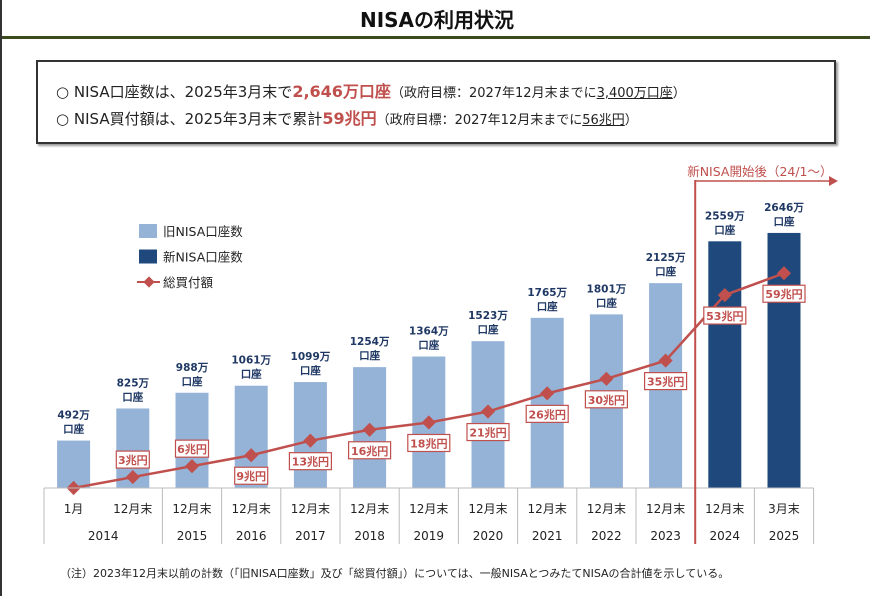 The image size is (870, 596). I want to click on bar-value-label: 1765万, so click(547, 293).